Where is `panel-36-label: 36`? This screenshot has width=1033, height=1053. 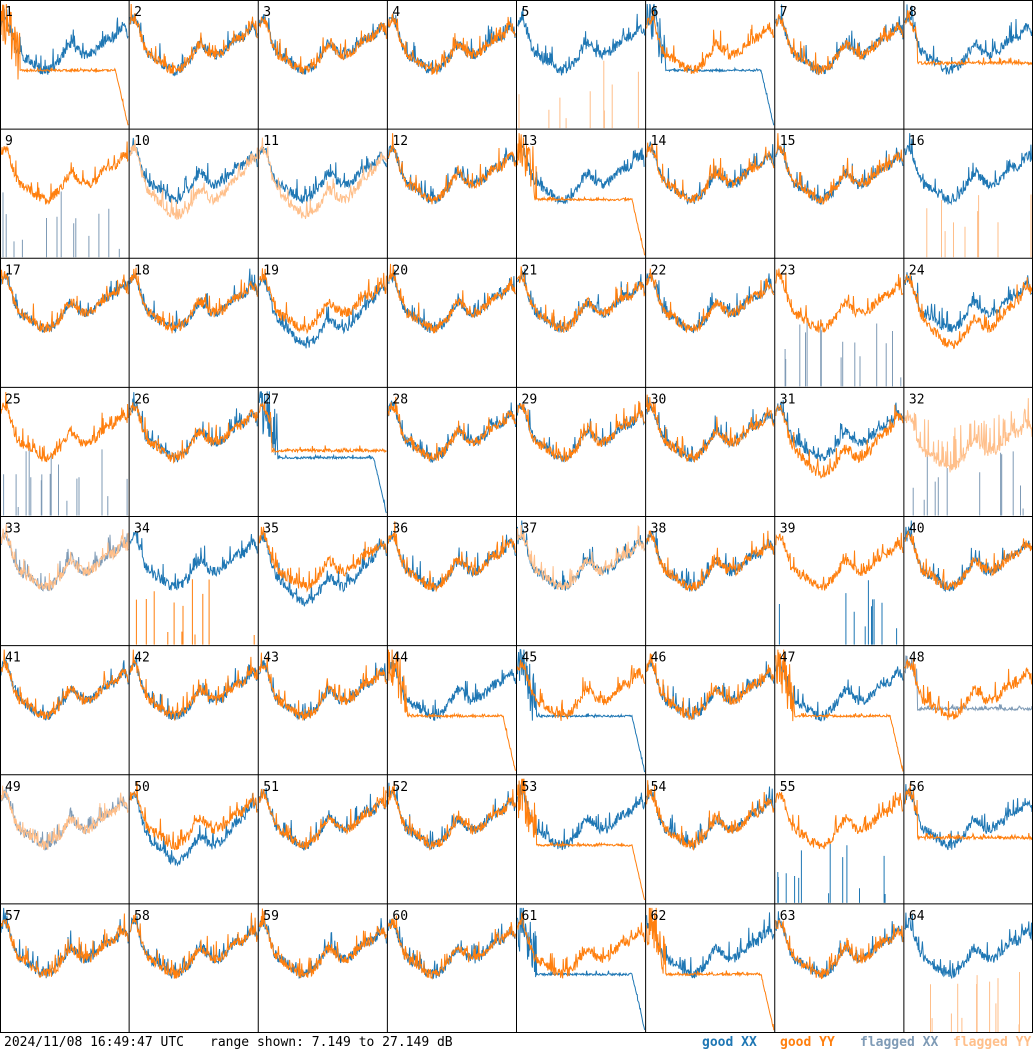 panel-36-label: 36 is located at coordinates (400, 529).